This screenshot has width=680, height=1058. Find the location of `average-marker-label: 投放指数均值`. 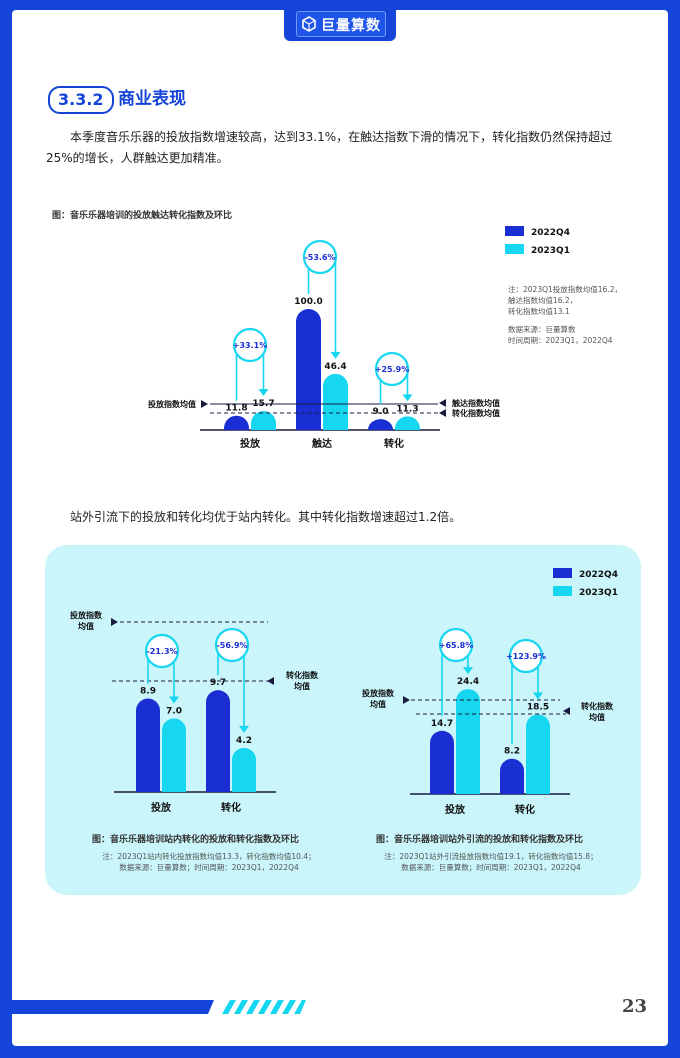

average-marker-label: 投放指数均值 is located at coordinates (172, 404).